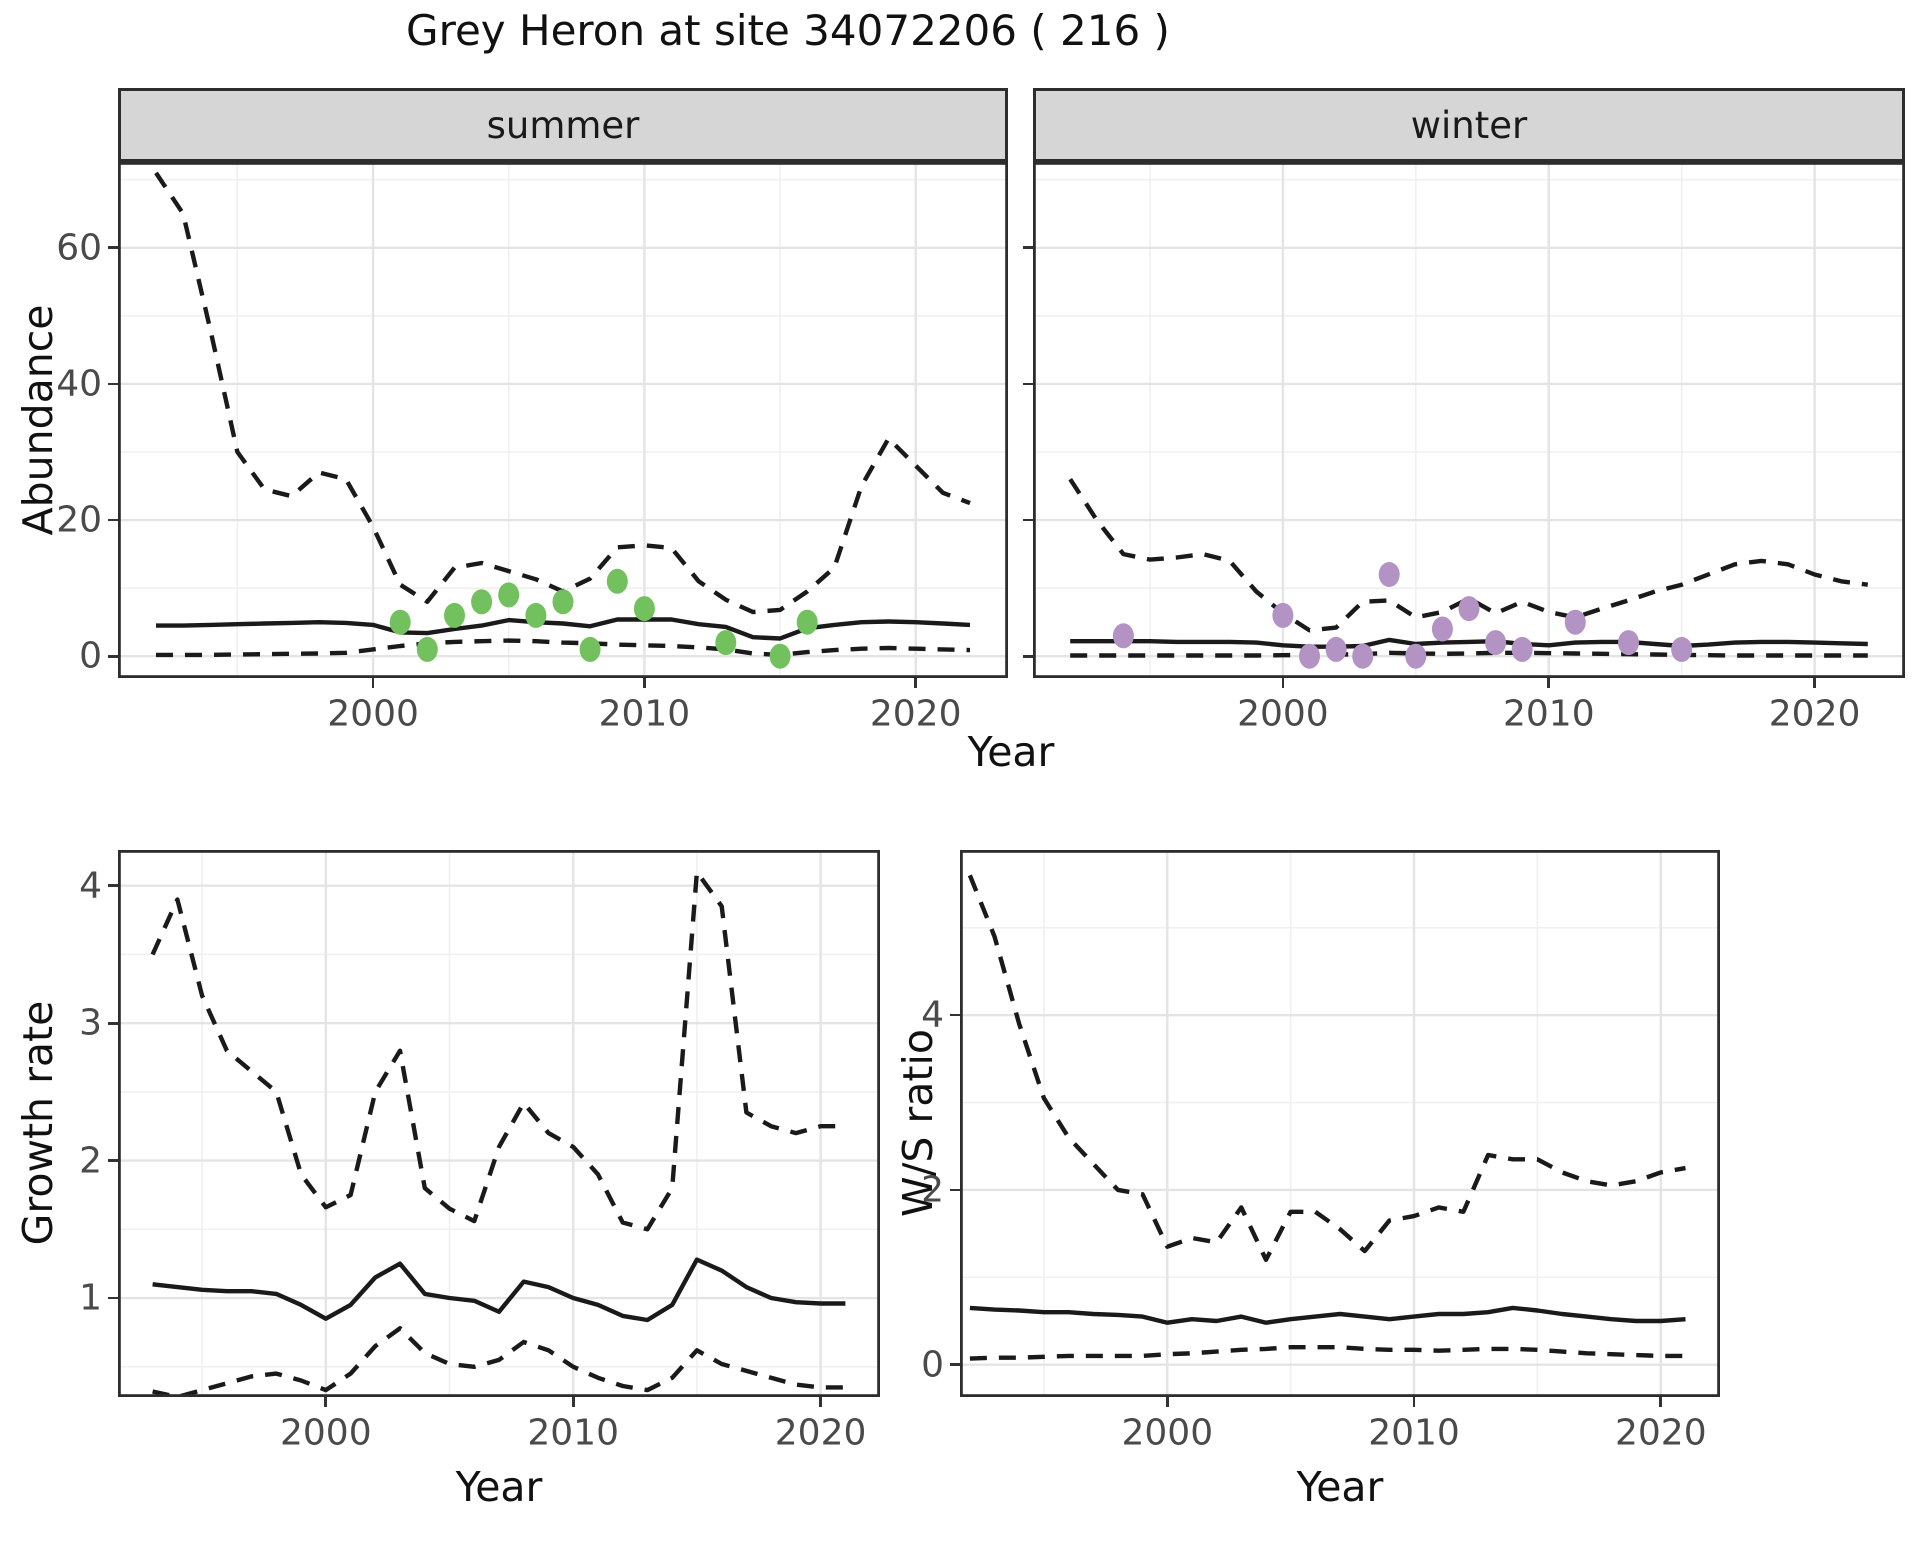 The image size is (1920, 1560). I want to click on x-axis-title-year-bottom-right: Year, so click(1340, 1487).